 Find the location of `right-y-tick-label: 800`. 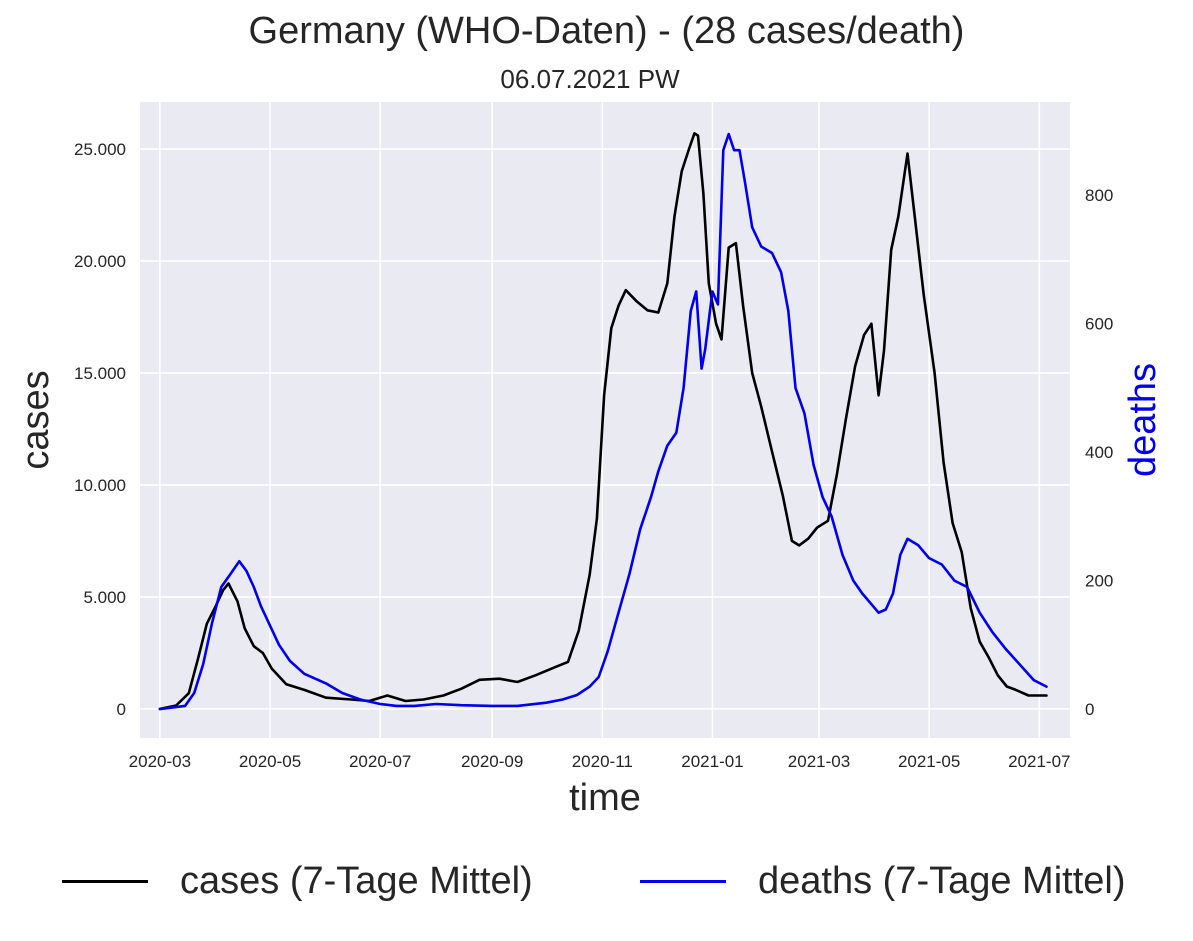

right-y-tick-label: 800 is located at coordinates (1099, 195).